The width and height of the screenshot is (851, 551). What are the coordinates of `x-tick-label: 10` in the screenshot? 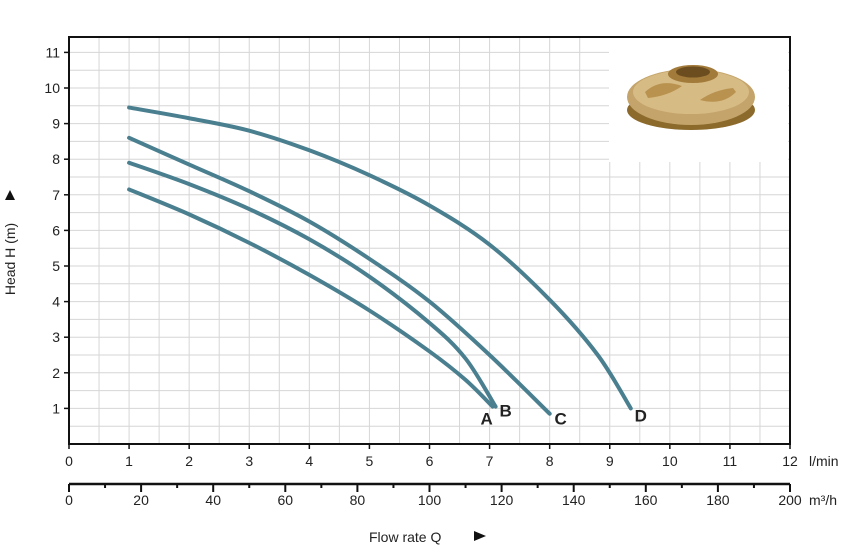 It's located at (670, 461).